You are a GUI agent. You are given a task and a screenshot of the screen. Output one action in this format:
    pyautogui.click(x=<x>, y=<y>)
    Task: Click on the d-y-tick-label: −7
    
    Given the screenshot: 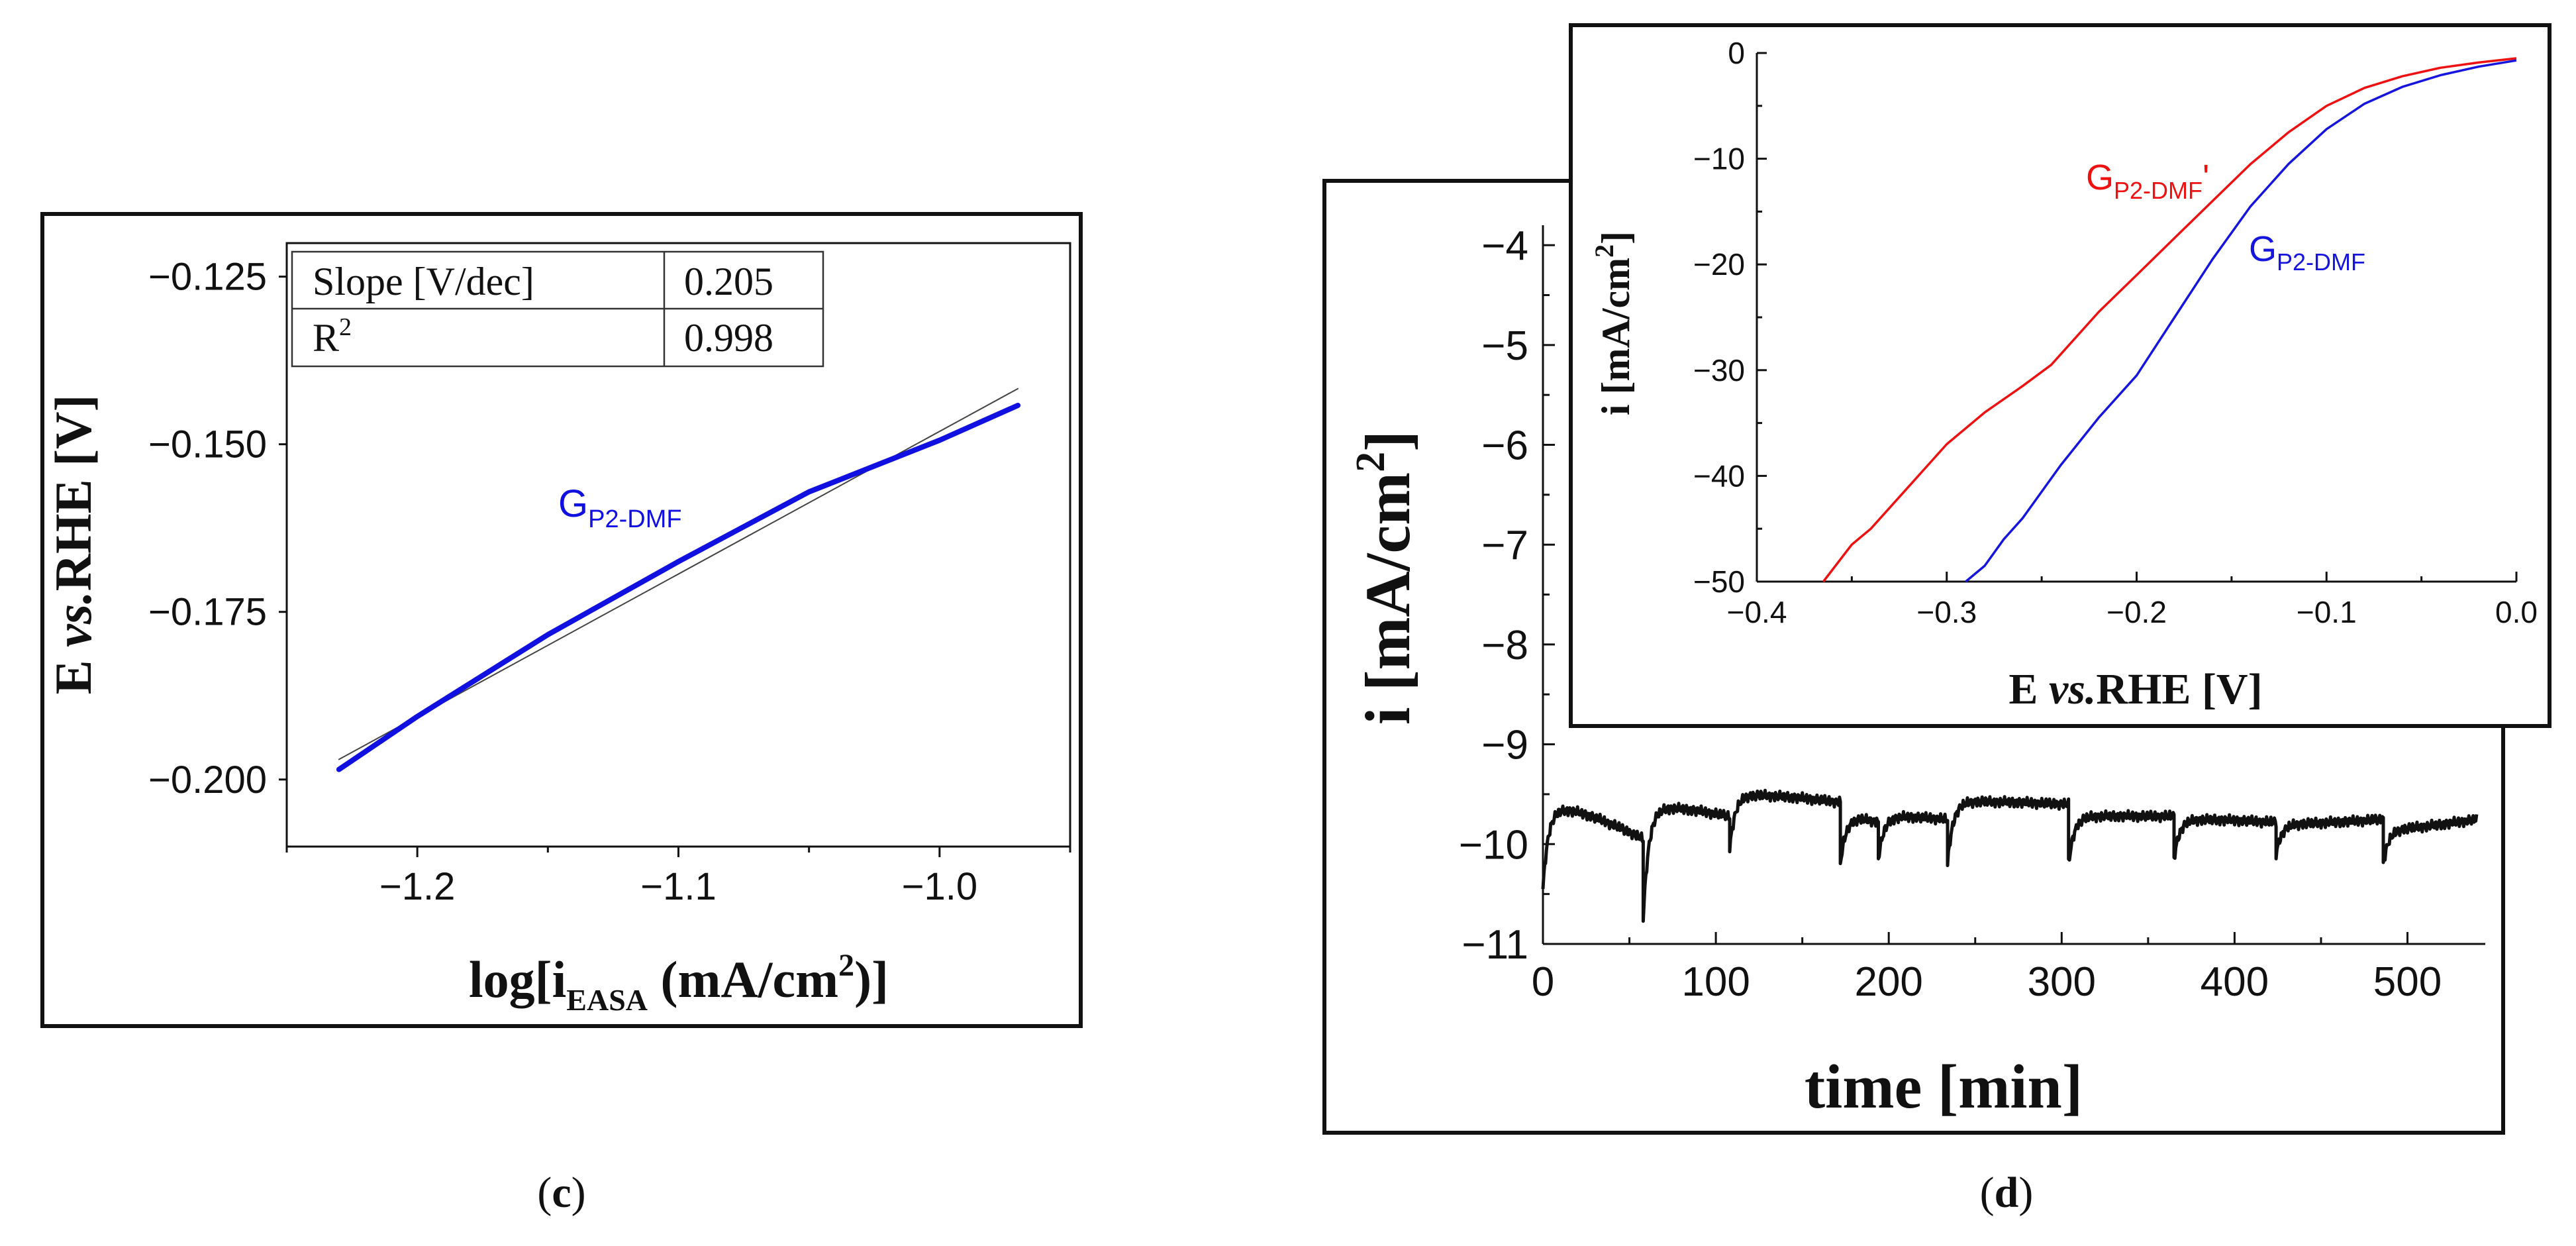 What is the action you would take?
    pyautogui.click(x=1504, y=545)
    